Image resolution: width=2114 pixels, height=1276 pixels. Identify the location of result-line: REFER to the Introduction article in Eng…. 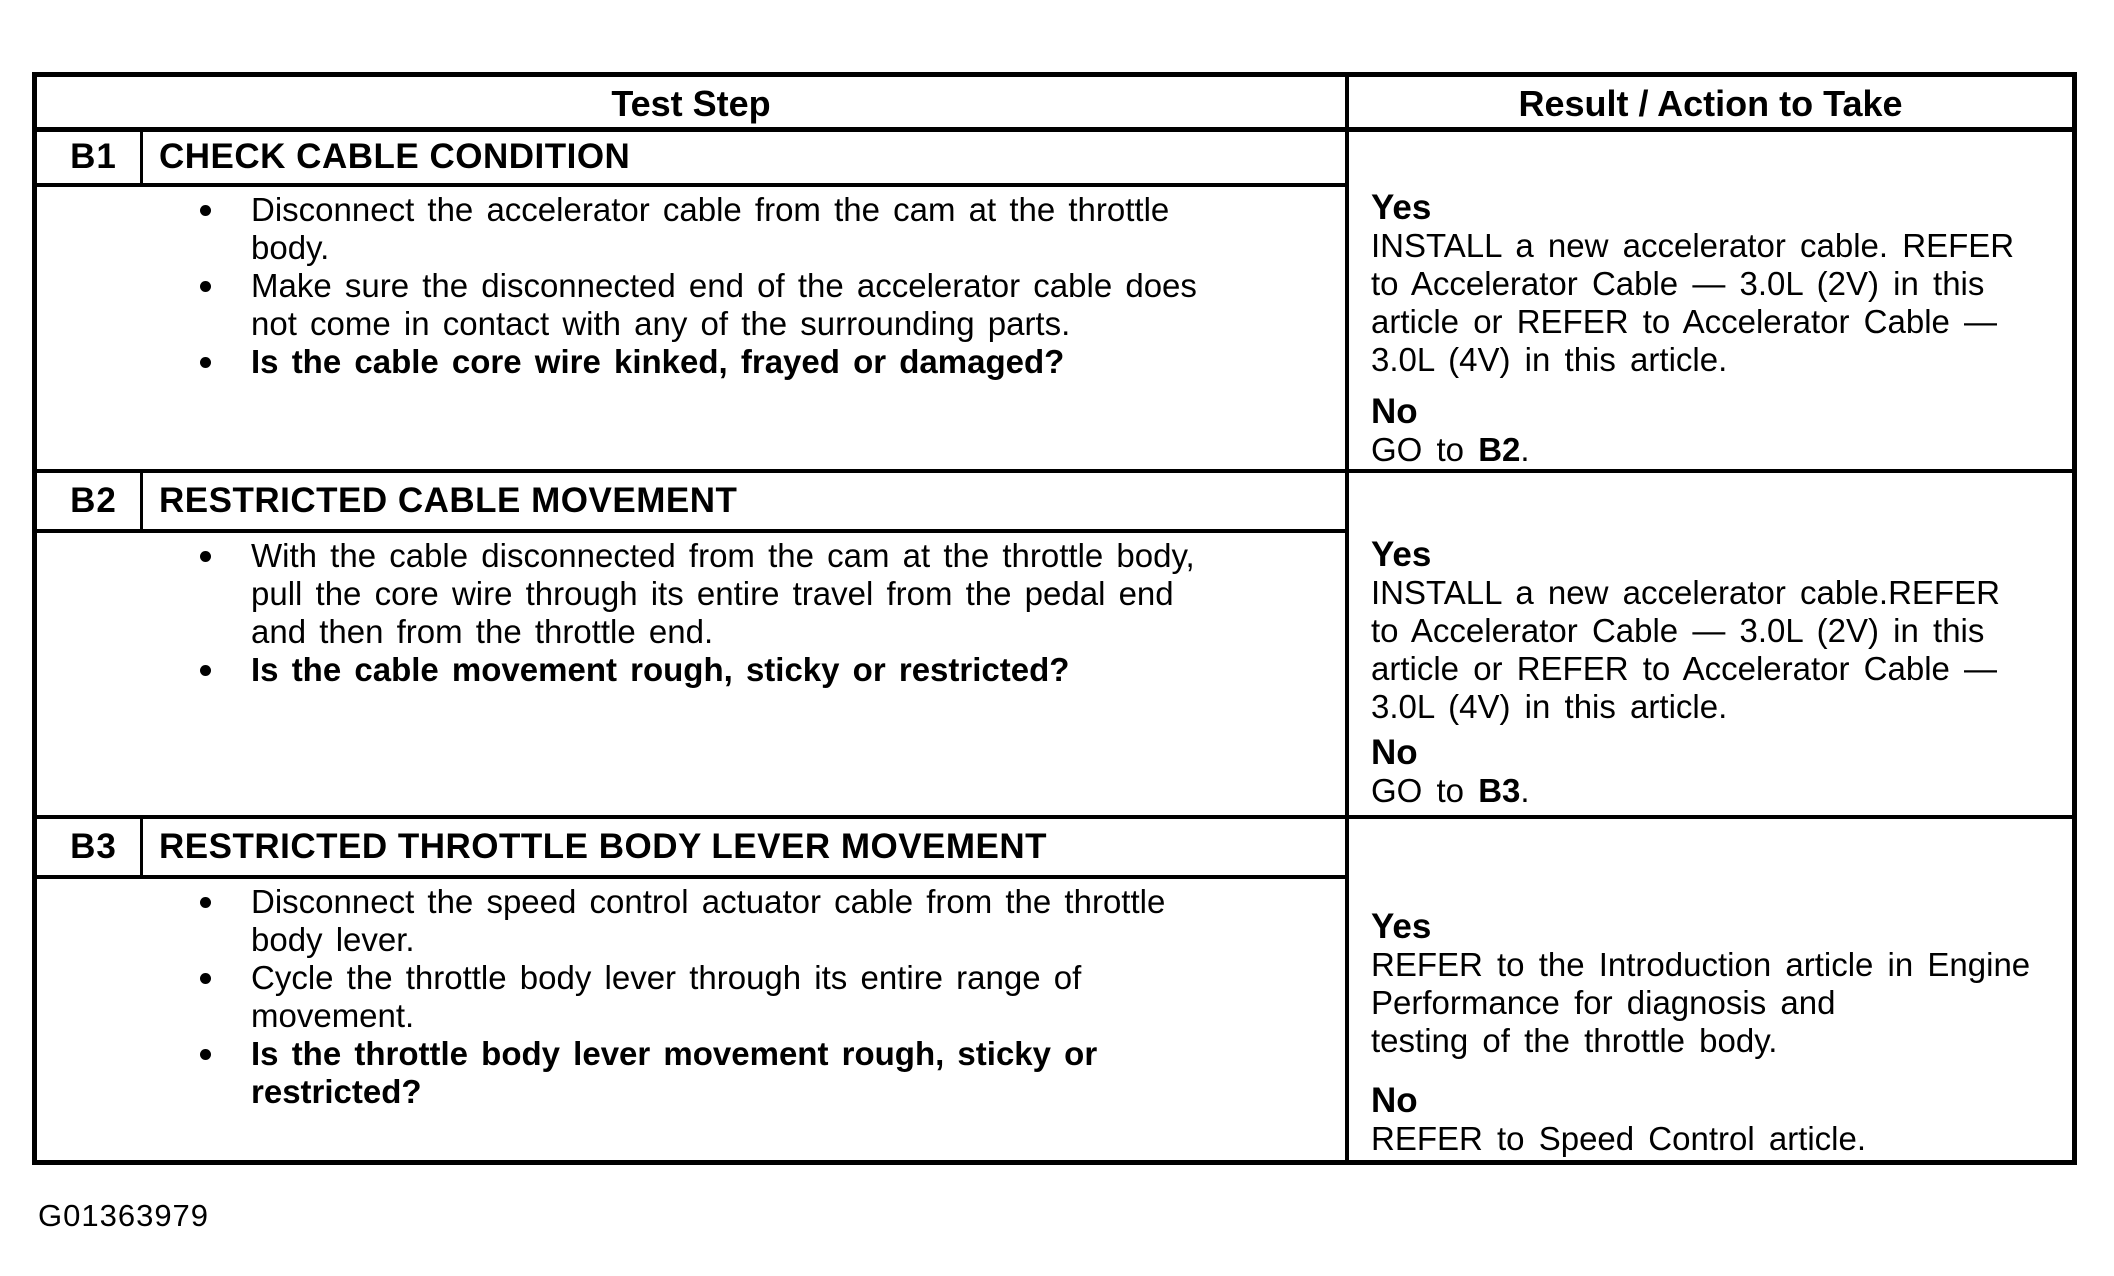
(1701, 964).